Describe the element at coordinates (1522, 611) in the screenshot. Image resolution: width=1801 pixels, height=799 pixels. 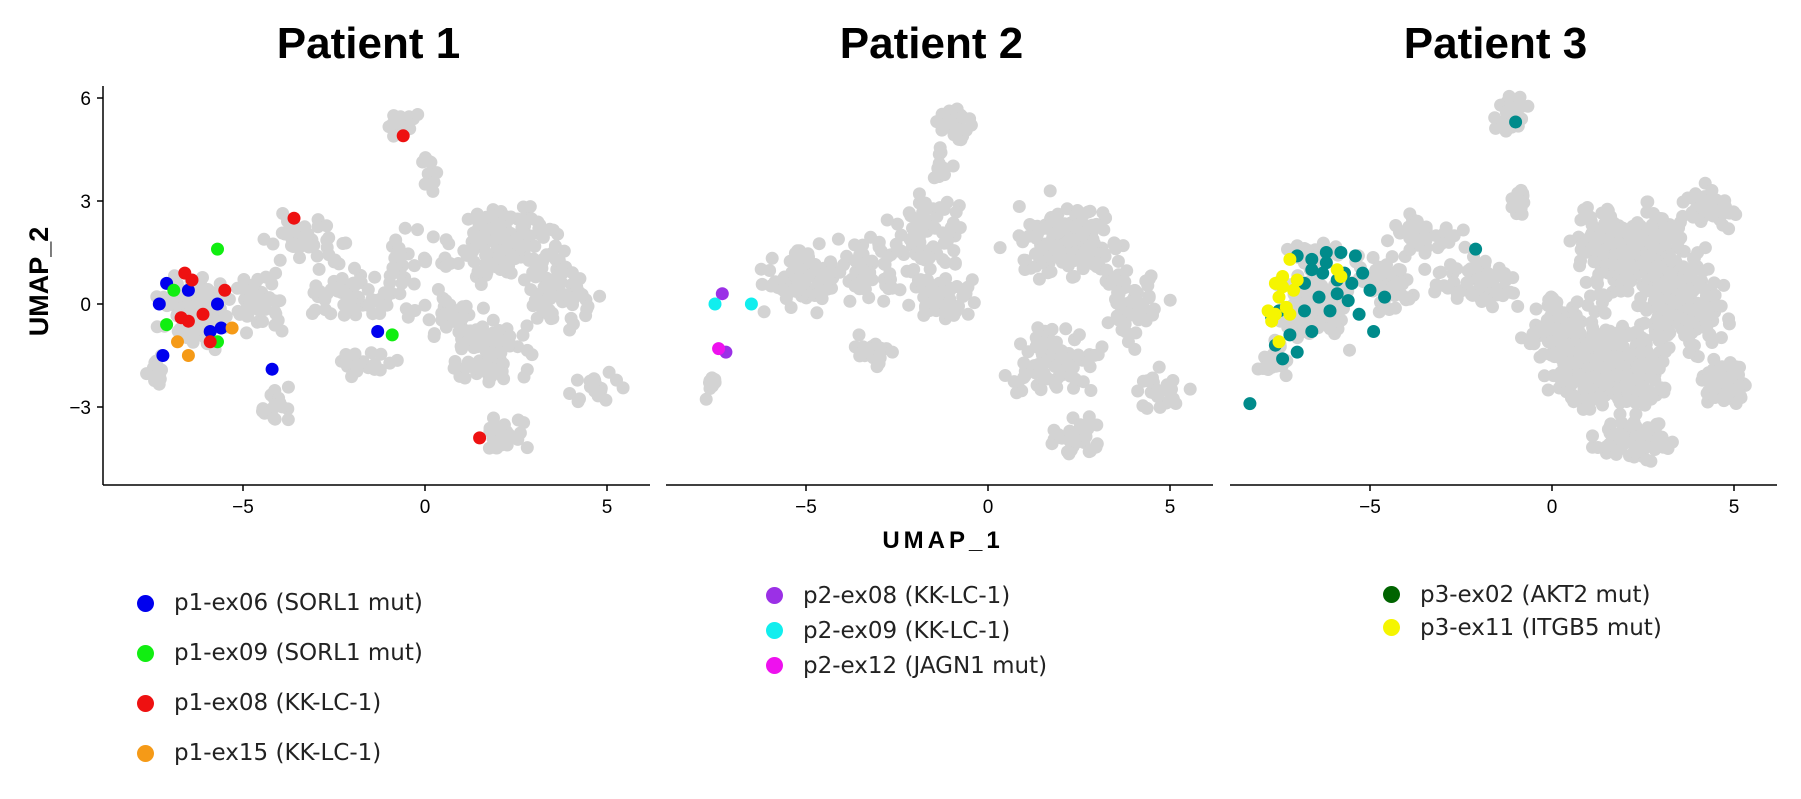
I see `legend-patient-3: p3-ex02 (AKT2 mut) p3-ex11 (ITGB5 mut)` at that location.